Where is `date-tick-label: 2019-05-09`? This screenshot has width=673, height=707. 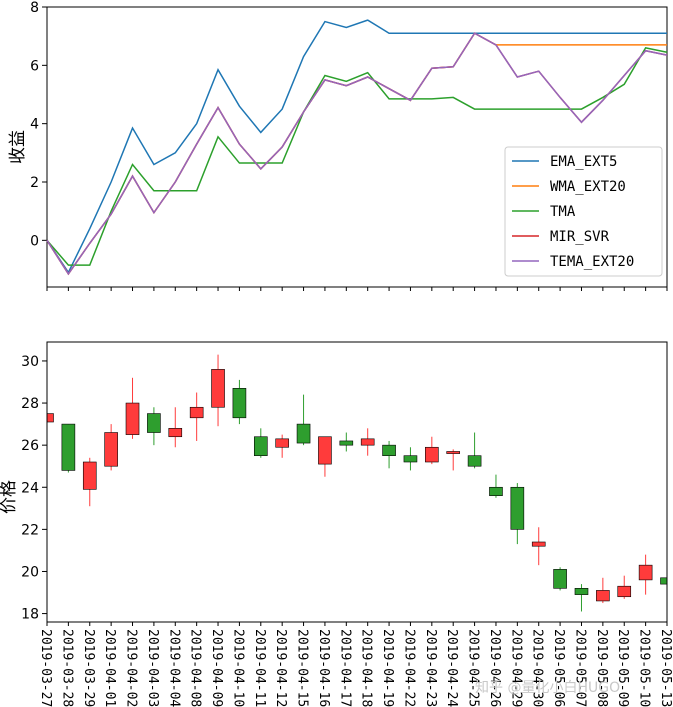
date-tick-label: 2019-05-09 is located at coordinates (622, 668).